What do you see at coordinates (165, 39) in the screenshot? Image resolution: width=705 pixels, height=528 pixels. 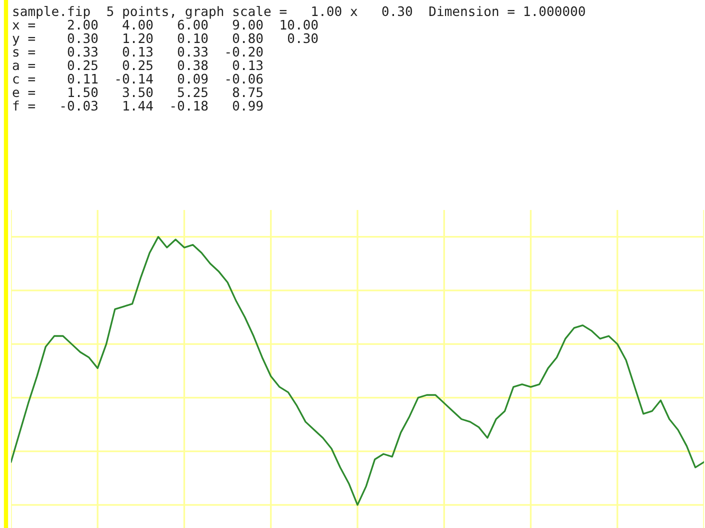 I see `text: y = 0.30 1.20 0.10 0.80 0.30` at bounding box center [165, 39].